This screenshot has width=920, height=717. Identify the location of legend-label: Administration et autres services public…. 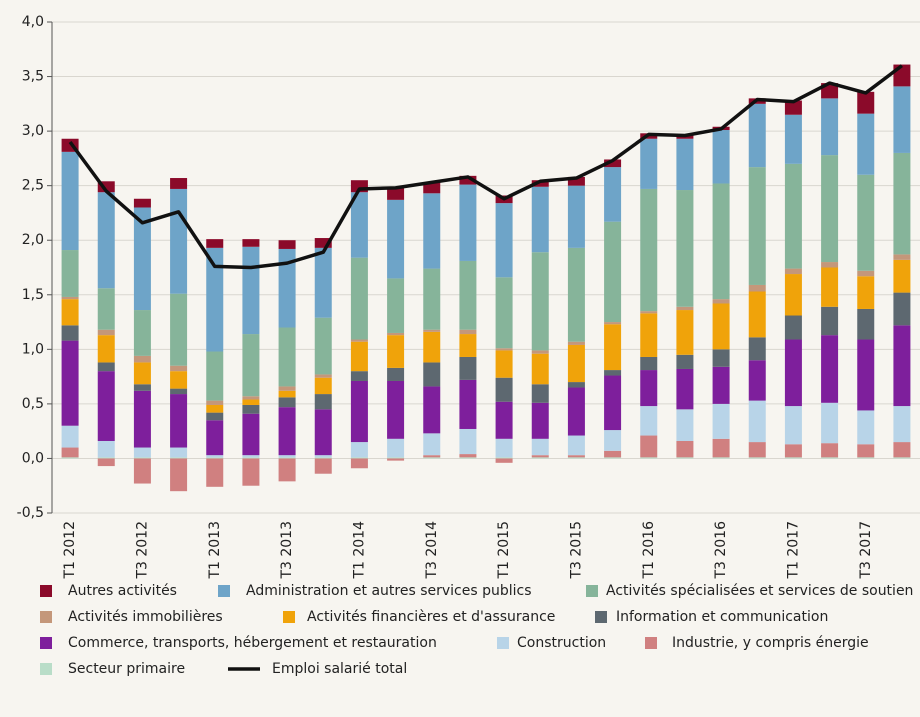
(389, 591).